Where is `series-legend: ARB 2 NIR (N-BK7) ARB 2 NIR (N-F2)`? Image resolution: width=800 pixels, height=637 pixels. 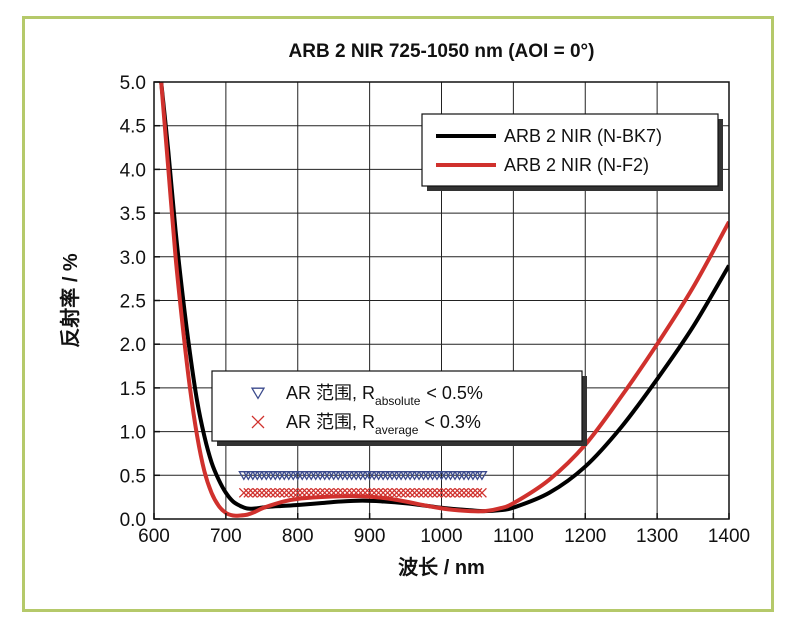
series-legend: ARB 2 NIR (N-BK7) ARB 2 NIR (N-F2) is located at coordinates (572, 152).